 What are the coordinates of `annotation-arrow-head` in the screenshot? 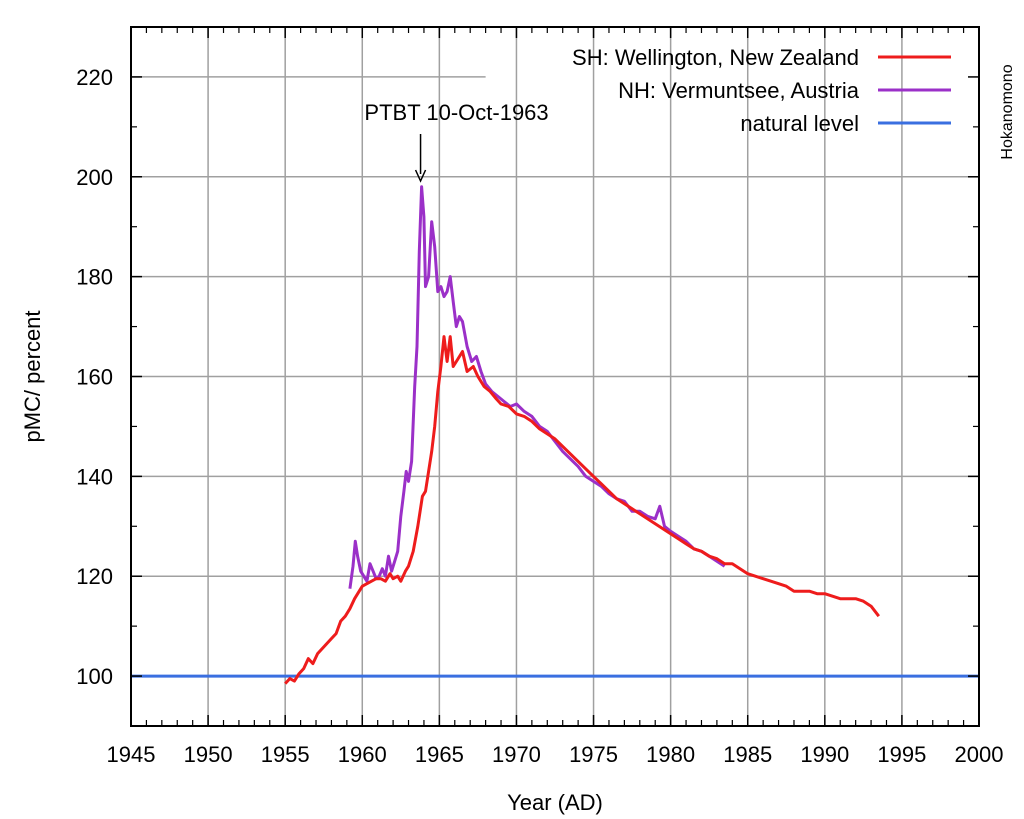 It's located at (420, 176).